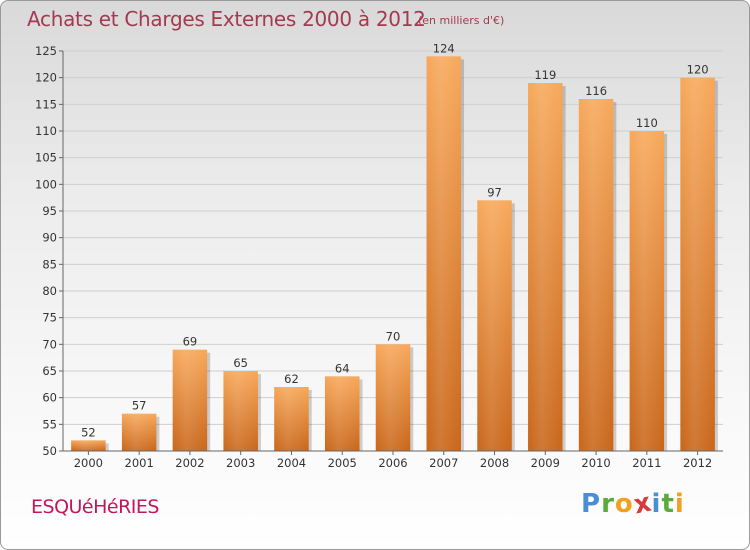 This screenshot has width=750, height=550. Describe the element at coordinates (291, 463) in the screenshot. I see `x-tick-label-2004: 2004` at that location.